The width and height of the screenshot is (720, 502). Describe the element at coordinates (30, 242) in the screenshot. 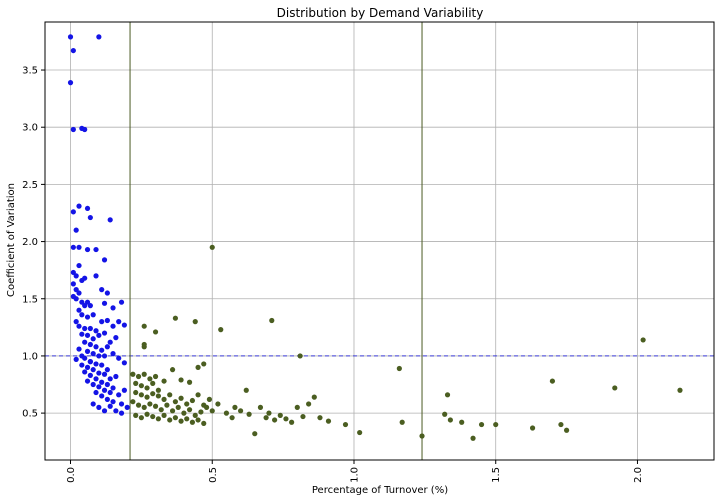

I see `y-tick-label: 2.0` at that location.